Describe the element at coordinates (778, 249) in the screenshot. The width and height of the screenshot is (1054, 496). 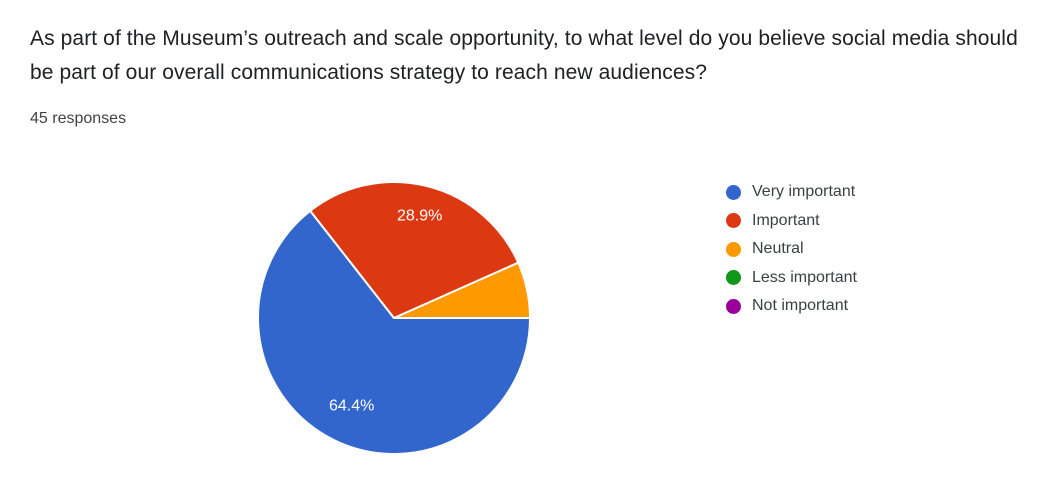
I see `legend-item-label: Neutral` at that location.